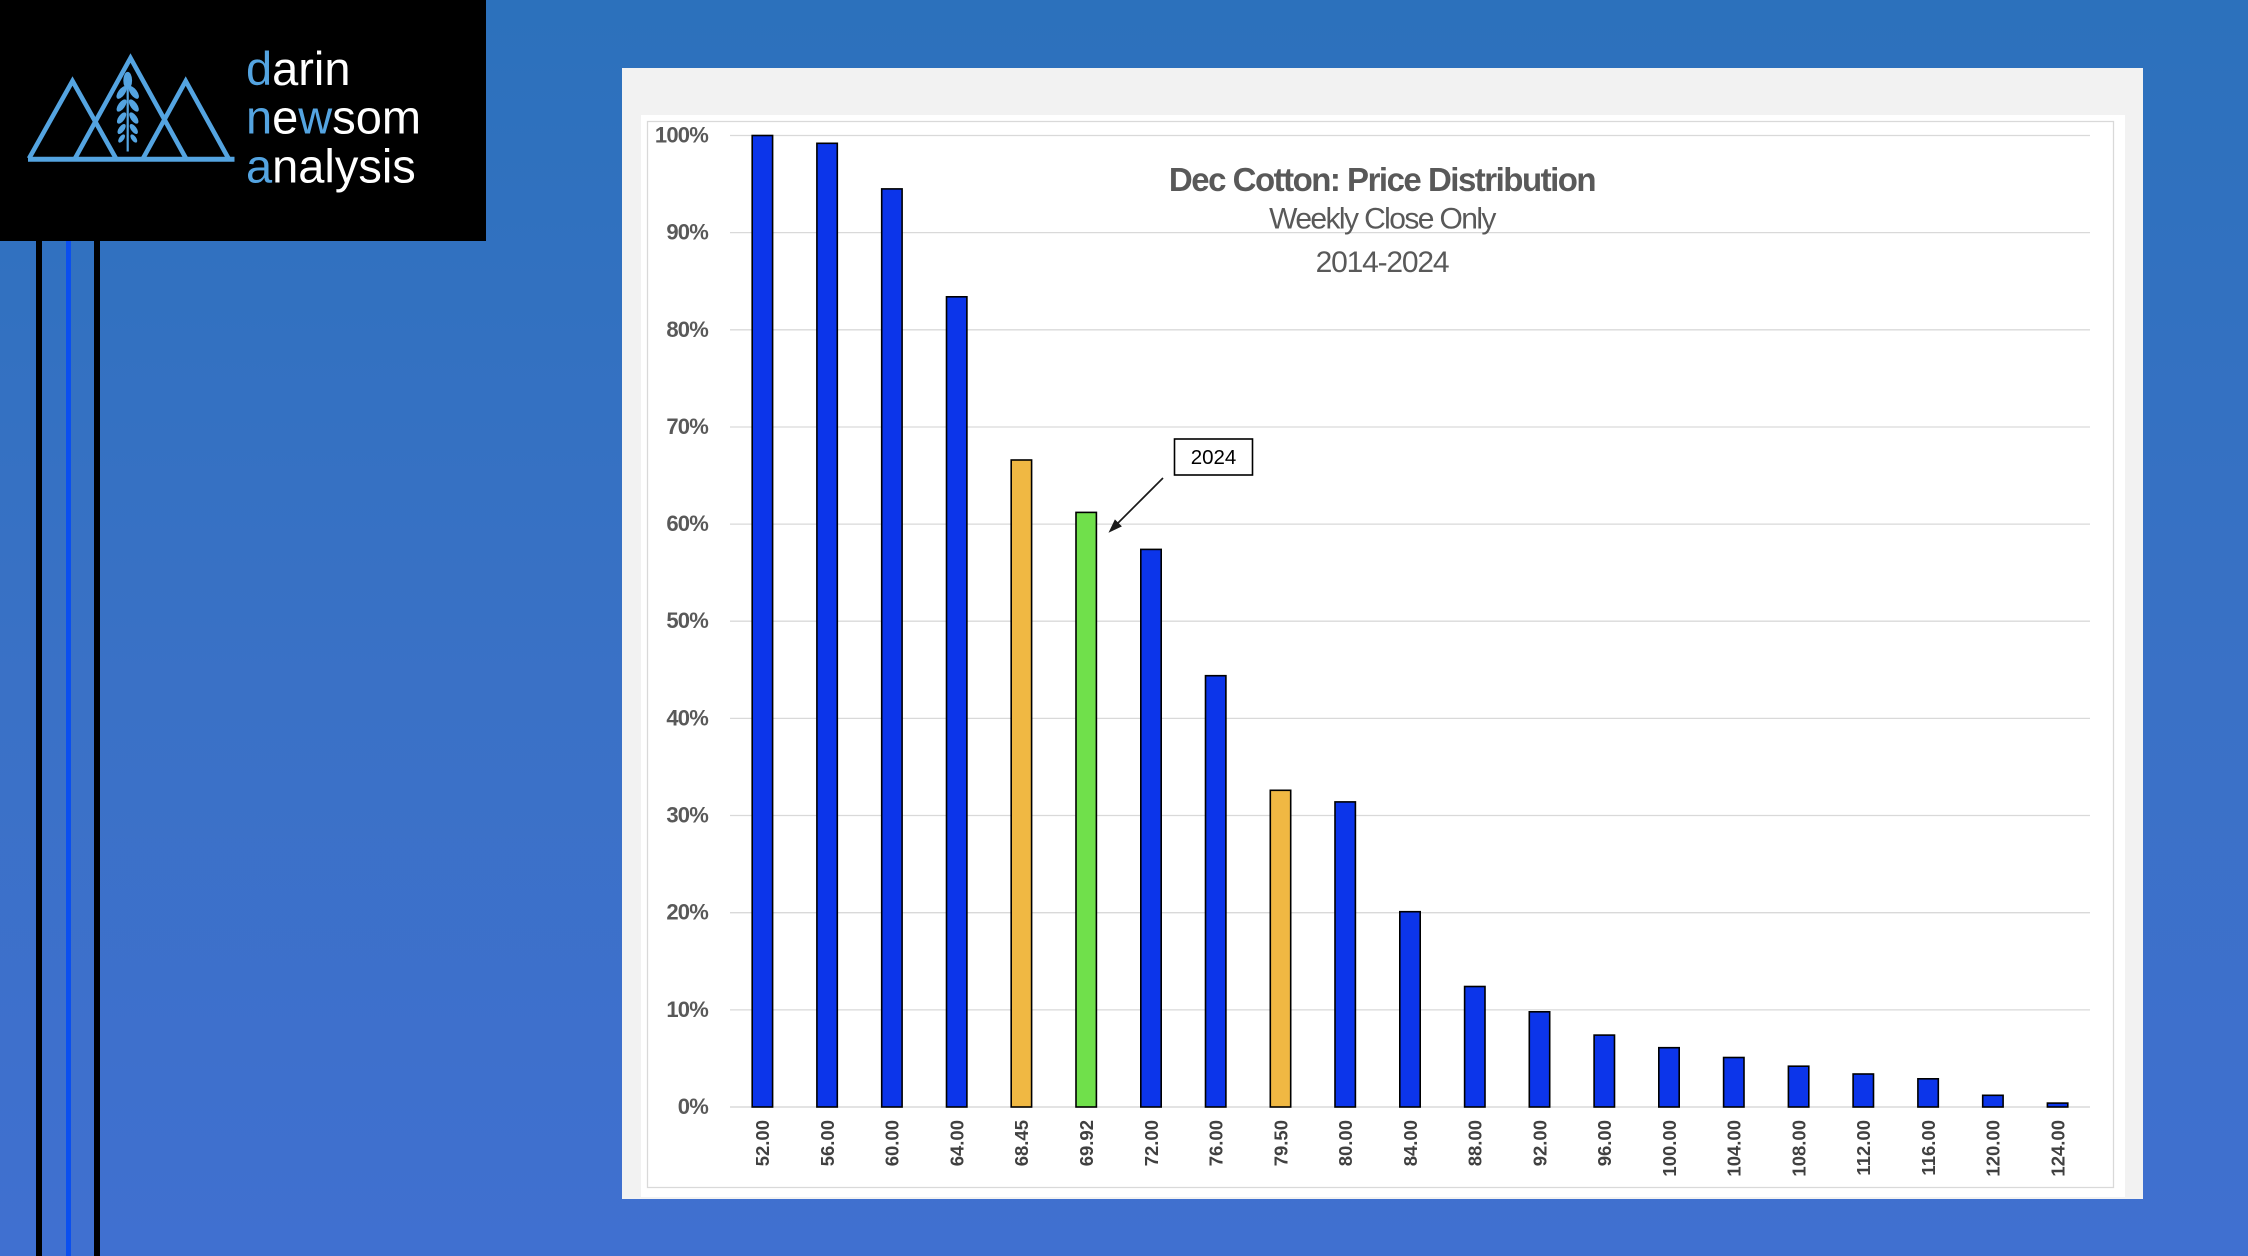 This screenshot has width=2248, height=1256. I want to click on svg-text: analysis, so click(331, 165).